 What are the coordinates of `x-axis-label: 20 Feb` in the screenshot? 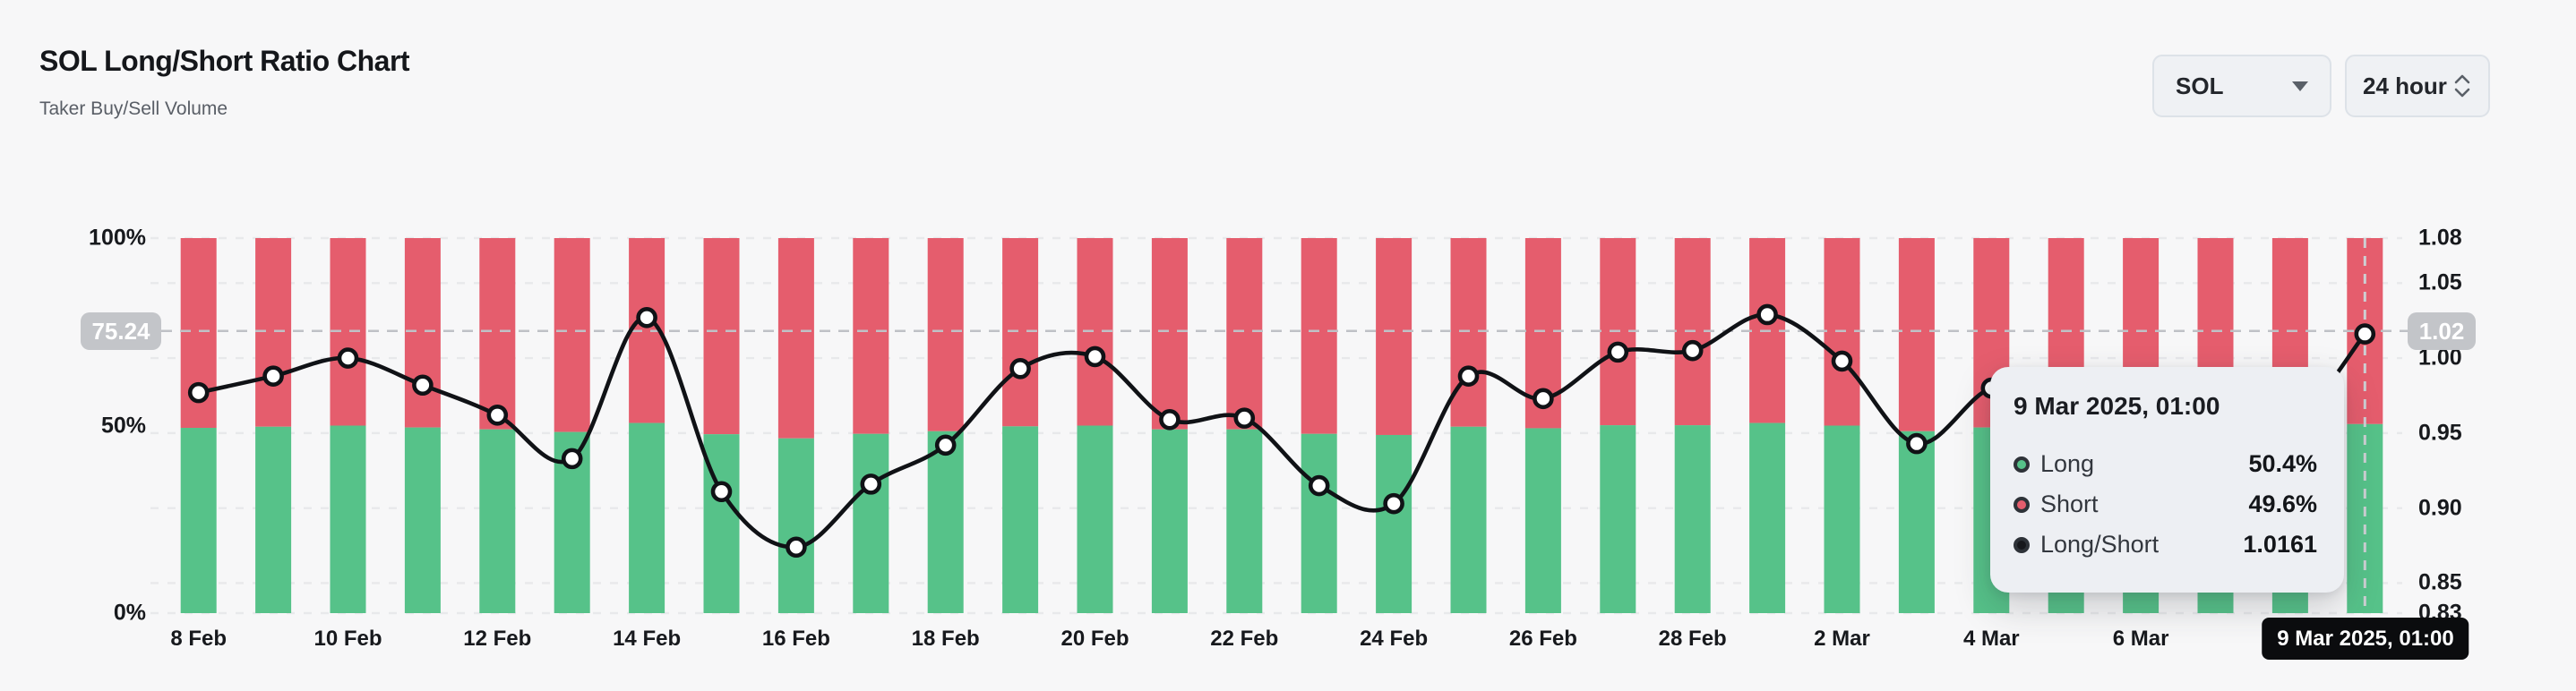 It's located at (1094, 639).